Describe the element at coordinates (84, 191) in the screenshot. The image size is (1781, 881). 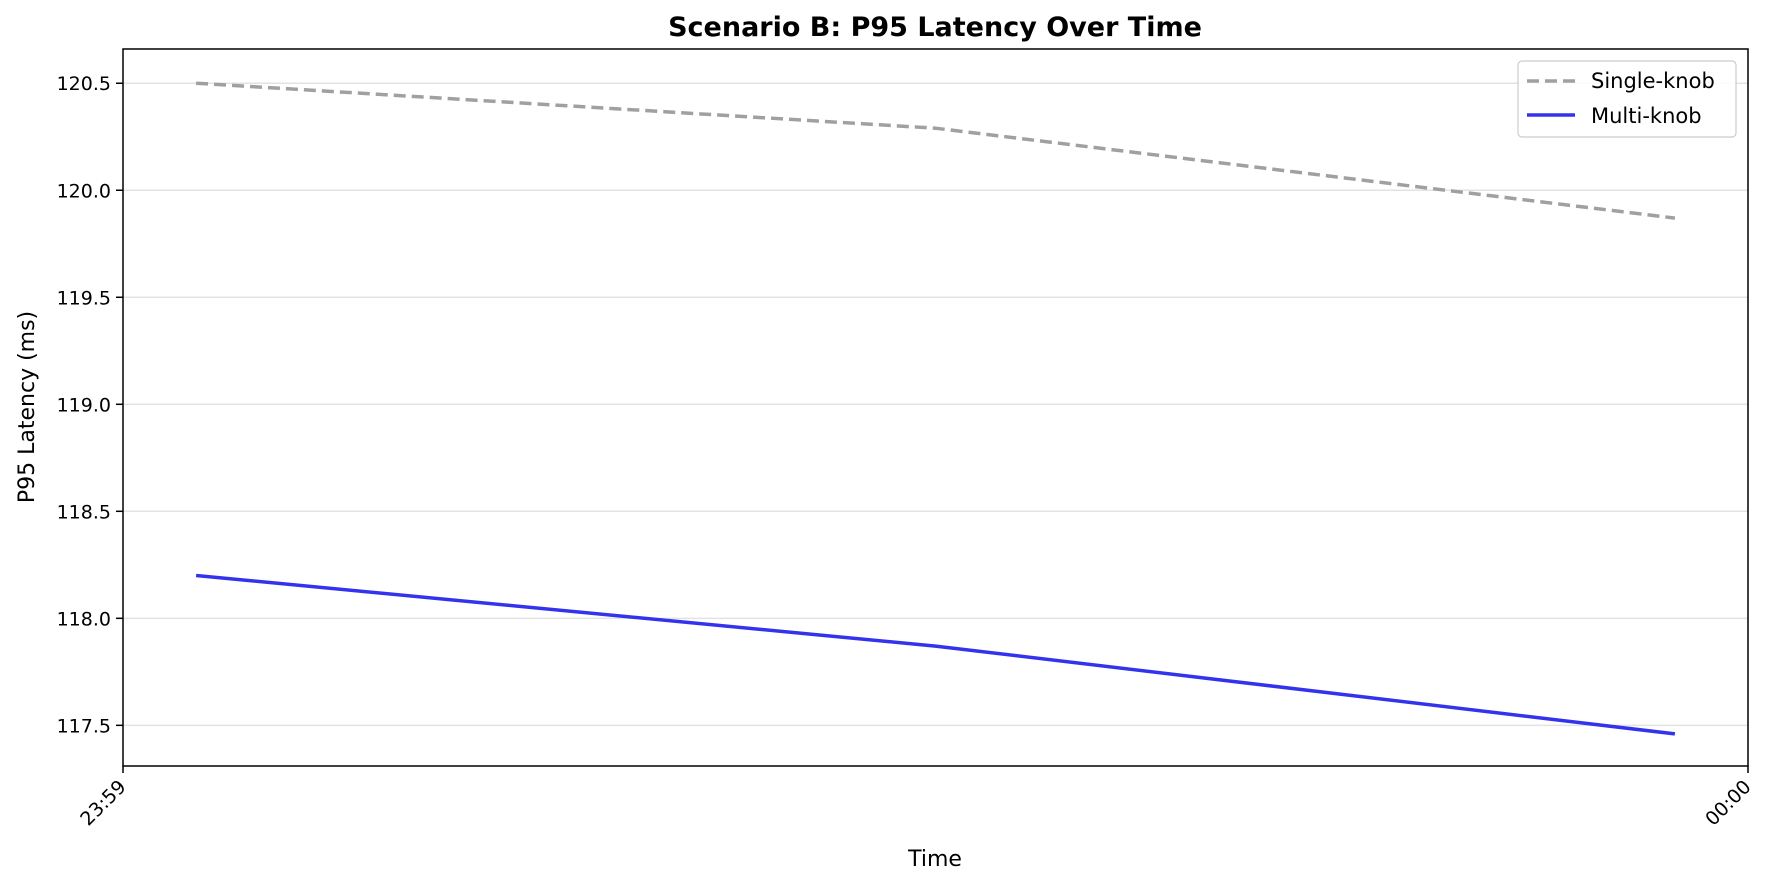
I see `y-tick-label: 120.0` at that location.